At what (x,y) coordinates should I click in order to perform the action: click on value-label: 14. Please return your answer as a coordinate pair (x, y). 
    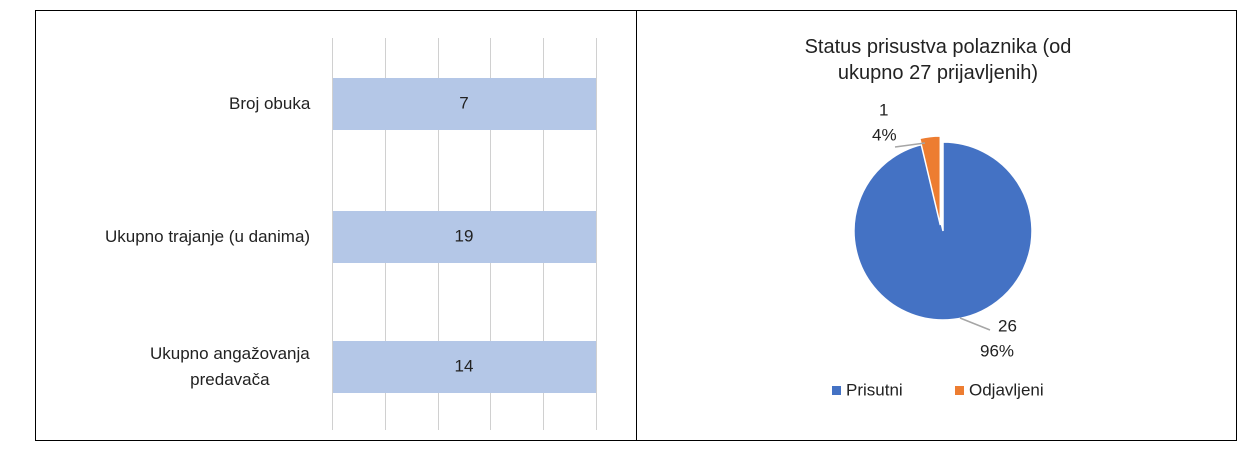
    Looking at the image, I should click on (464, 365).